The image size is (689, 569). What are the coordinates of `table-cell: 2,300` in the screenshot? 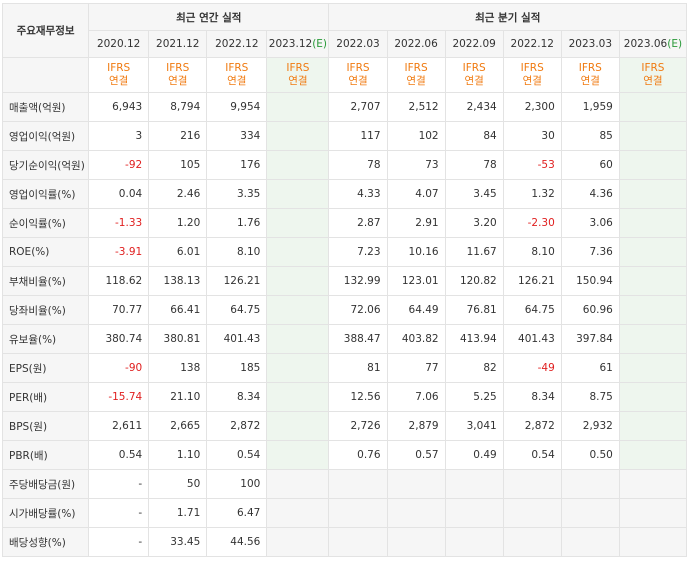 It's located at (532, 107).